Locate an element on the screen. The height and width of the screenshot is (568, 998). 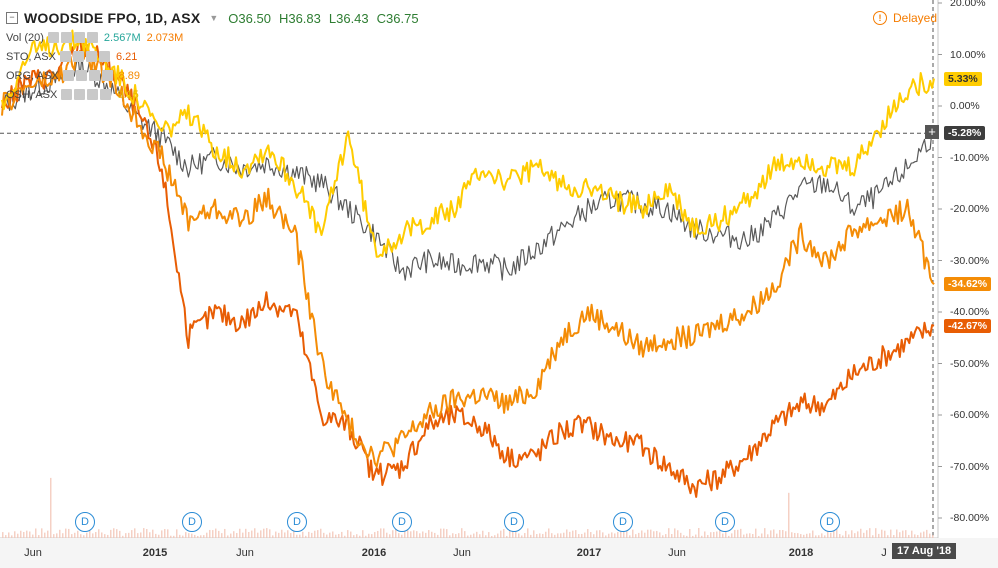
legend-sto-row: STO, ASX 6.21 is located at coordinates (216, 56).